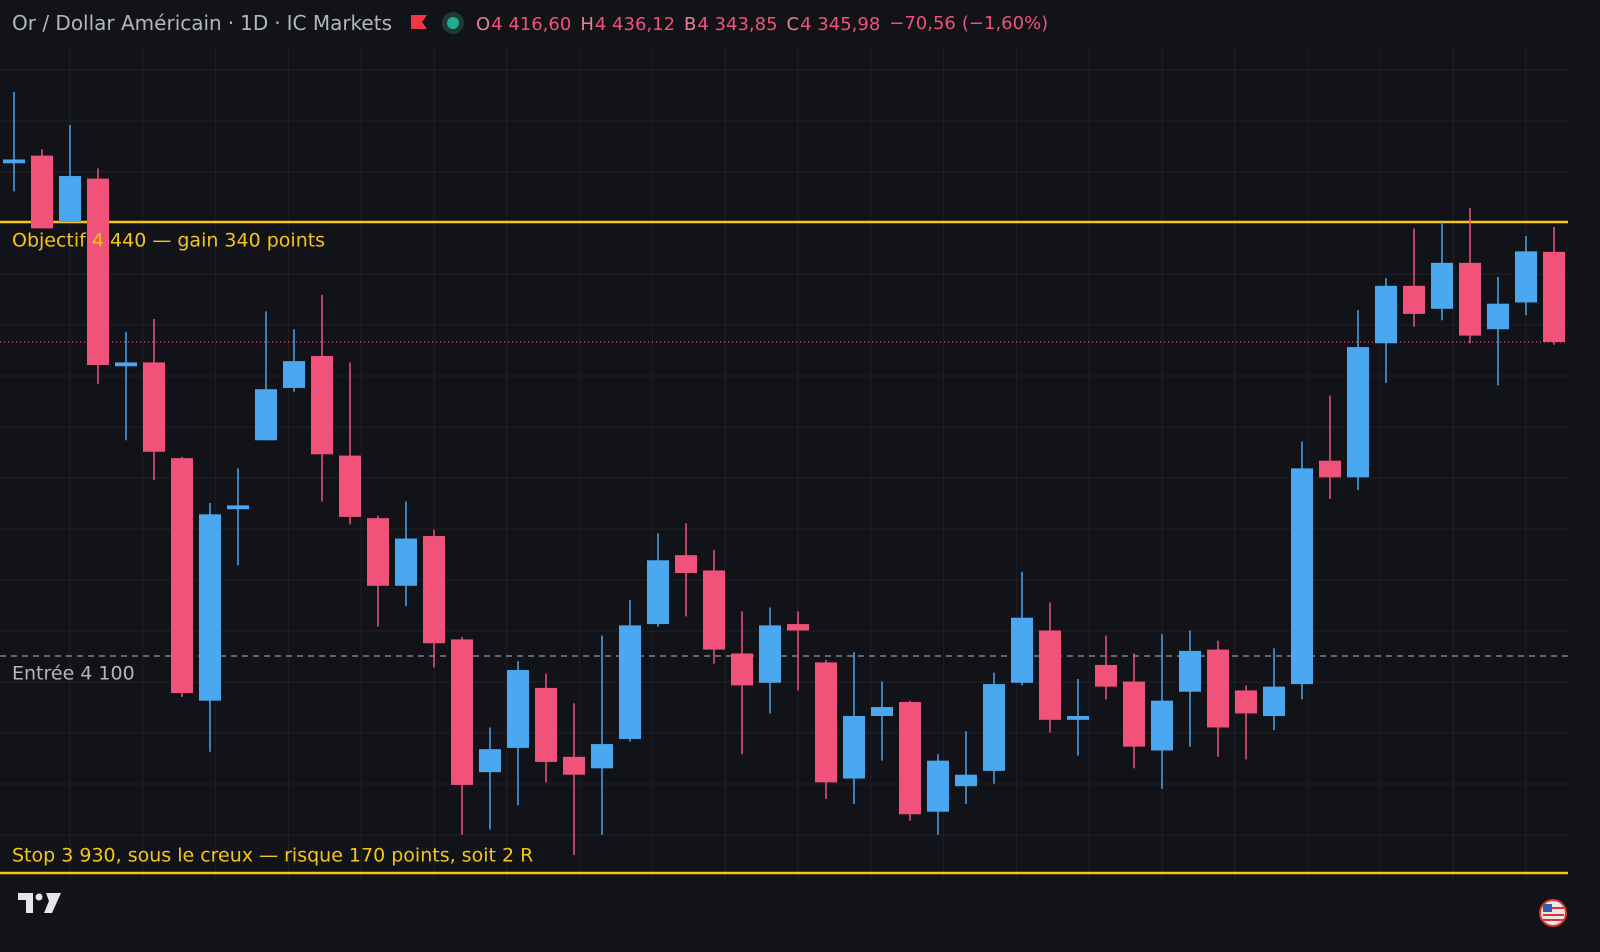  What do you see at coordinates (793, 24) in the screenshot?
I see `ohlc-key: C` at bounding box center [793, 24].